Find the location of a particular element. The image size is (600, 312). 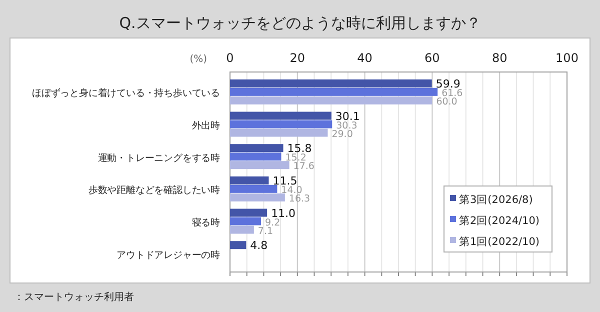

data-label: 9.2 is located at coordinates (272, 222).